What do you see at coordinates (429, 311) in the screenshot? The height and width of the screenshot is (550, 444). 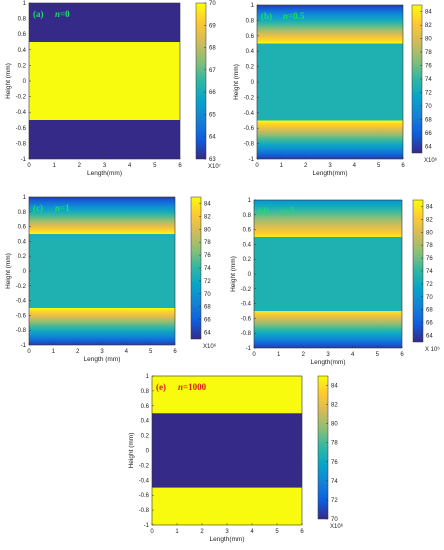 I see `colorbar-tick-label: 68` at bounding box center [429, 311].